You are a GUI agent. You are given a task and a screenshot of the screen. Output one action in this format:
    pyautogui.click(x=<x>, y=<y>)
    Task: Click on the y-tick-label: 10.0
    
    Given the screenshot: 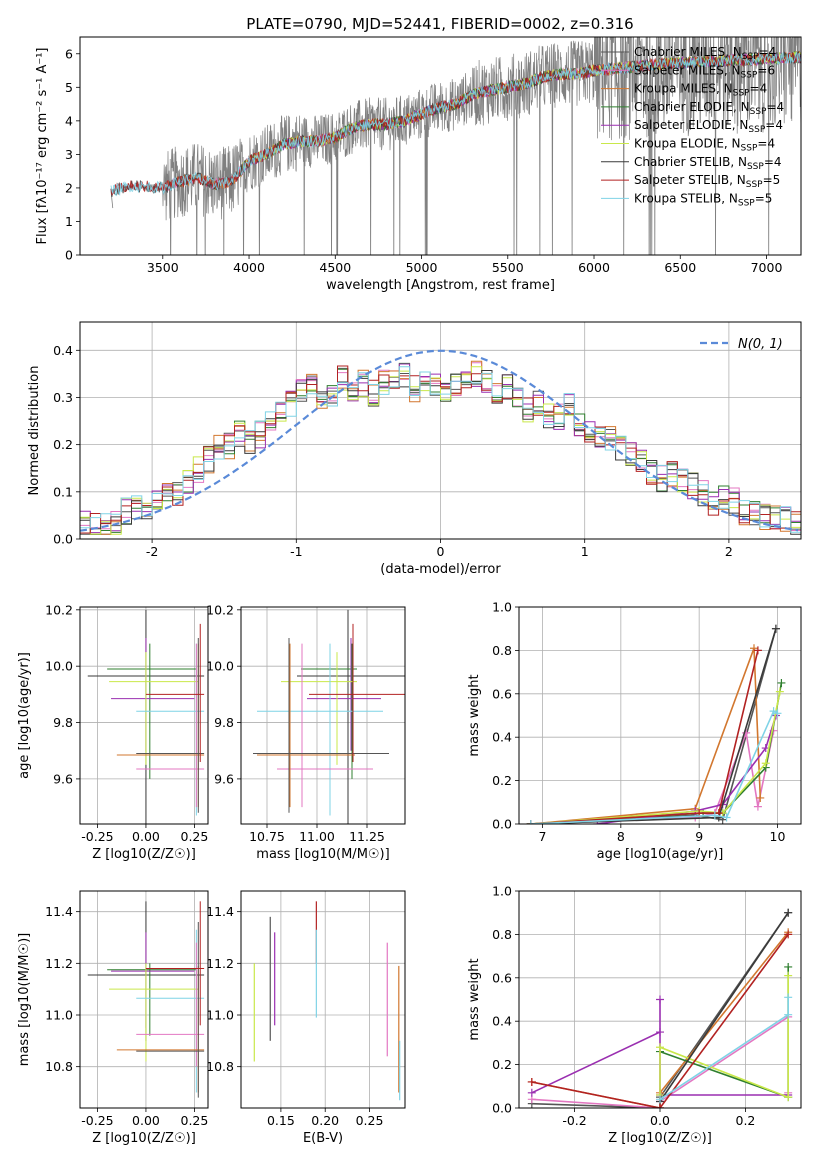 What is the action you would take?
    pyautogui.click(x=59, y=666)
    